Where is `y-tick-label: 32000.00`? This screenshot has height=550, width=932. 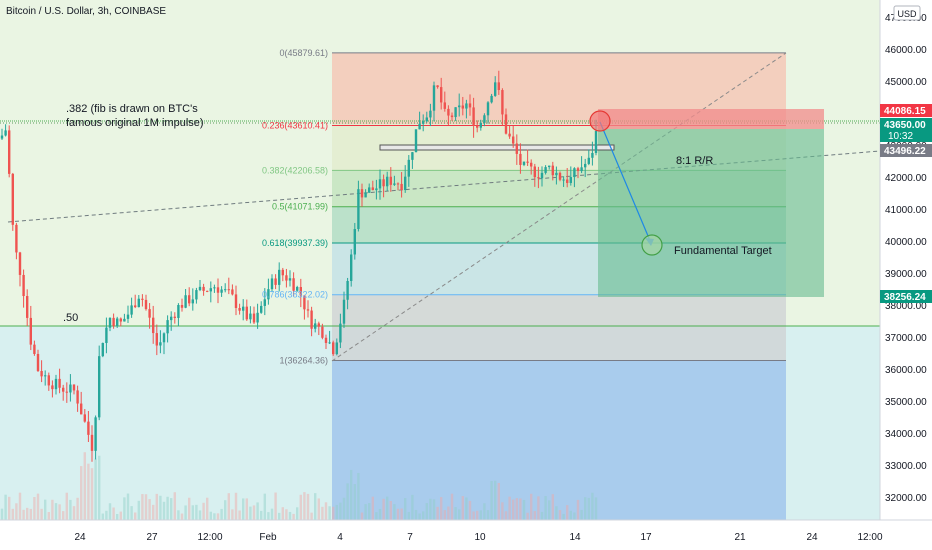
y-tick-label: 32000.00 is located at coordinates (906, 498).